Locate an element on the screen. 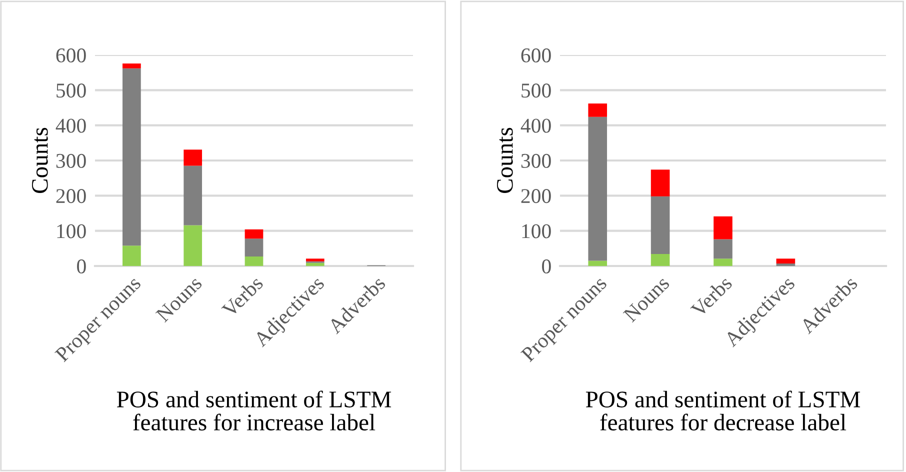 The image size is (906, 472). x-axis-title: POS and sentiment of LSTM features for decrease label is located at coordinates (723, 410).